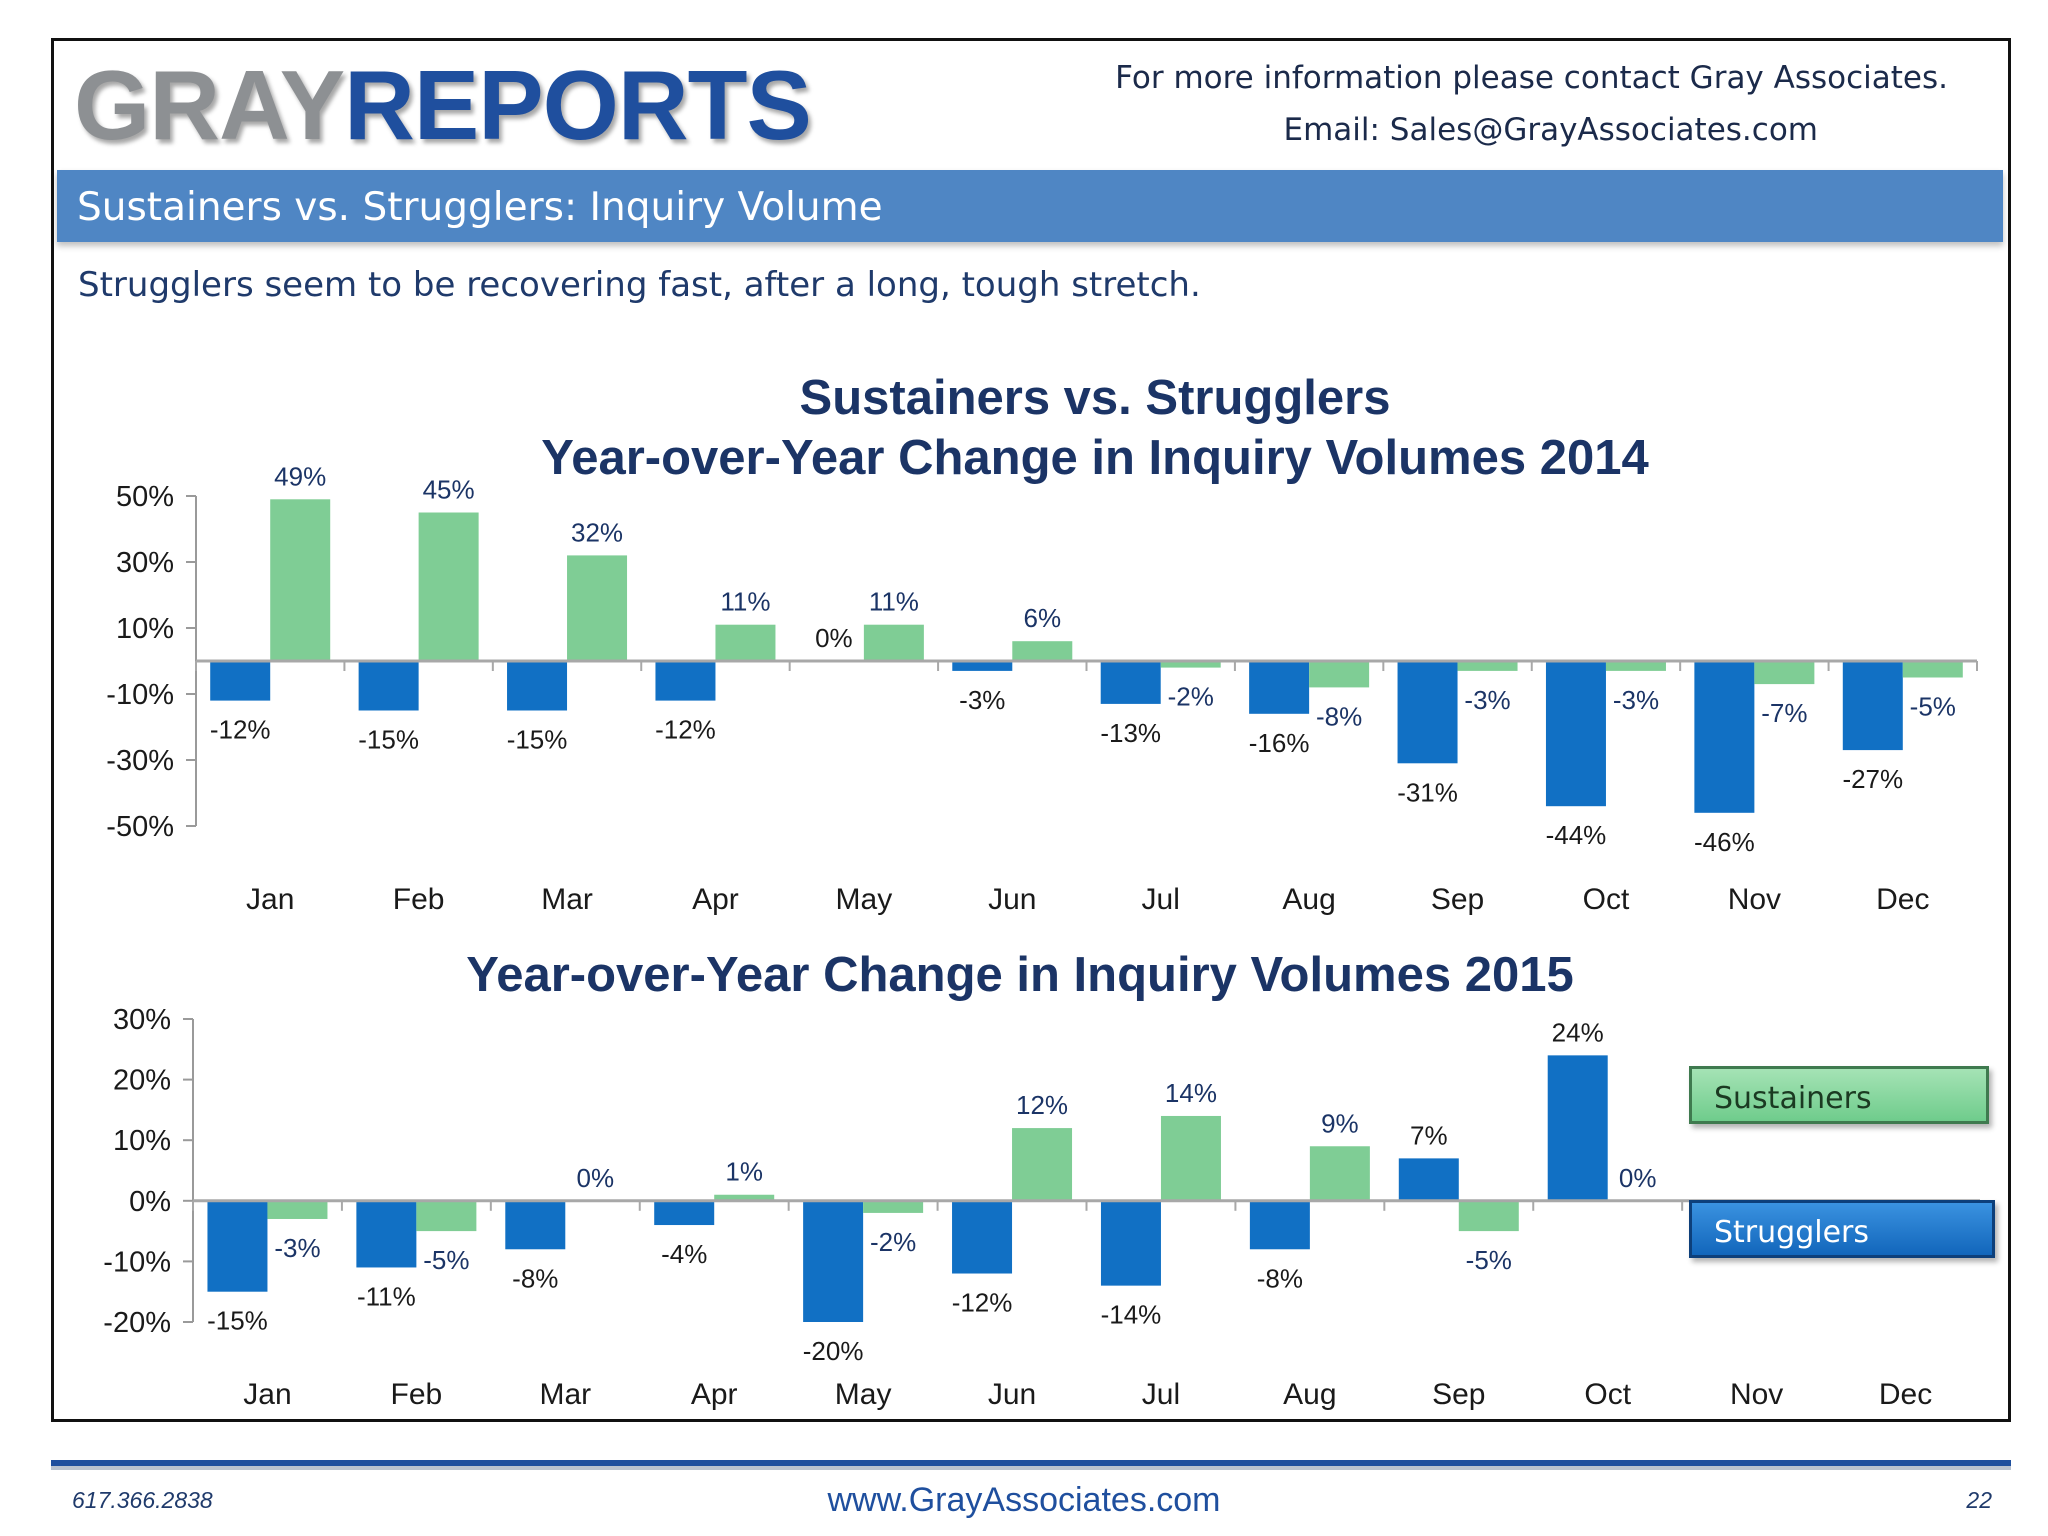  I want to click on data-label: 1%, so click(744, 1172).